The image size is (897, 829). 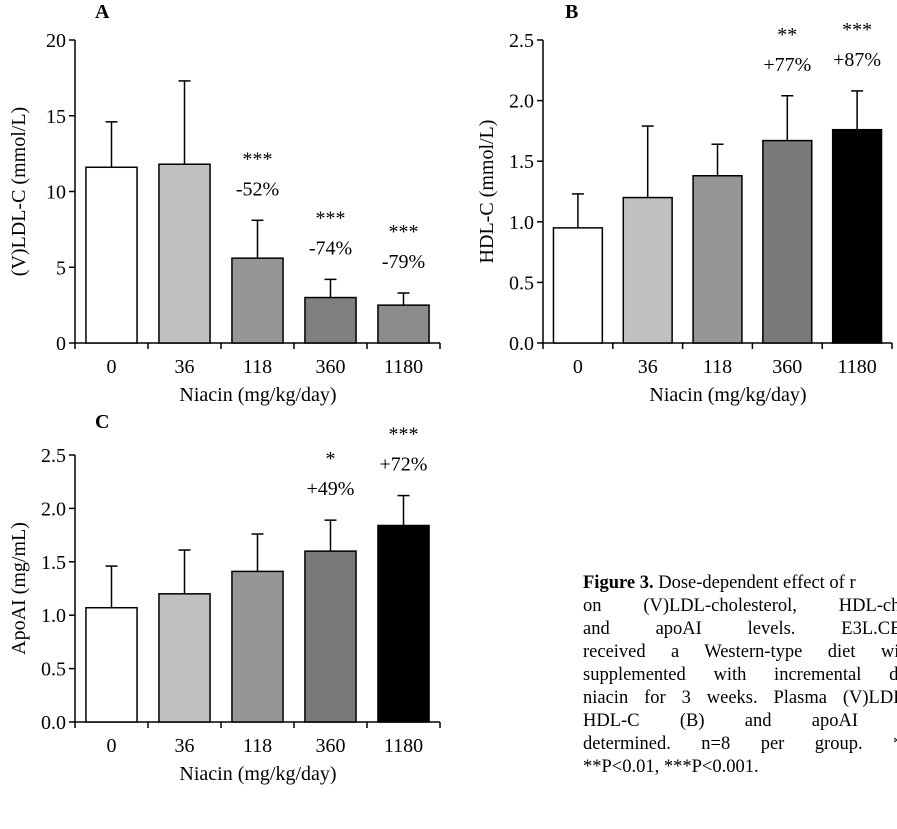 What do you see at coordinates (257, 189) in the screenshot?
I see `change-label: -52%` at bounding box center [257, 189].